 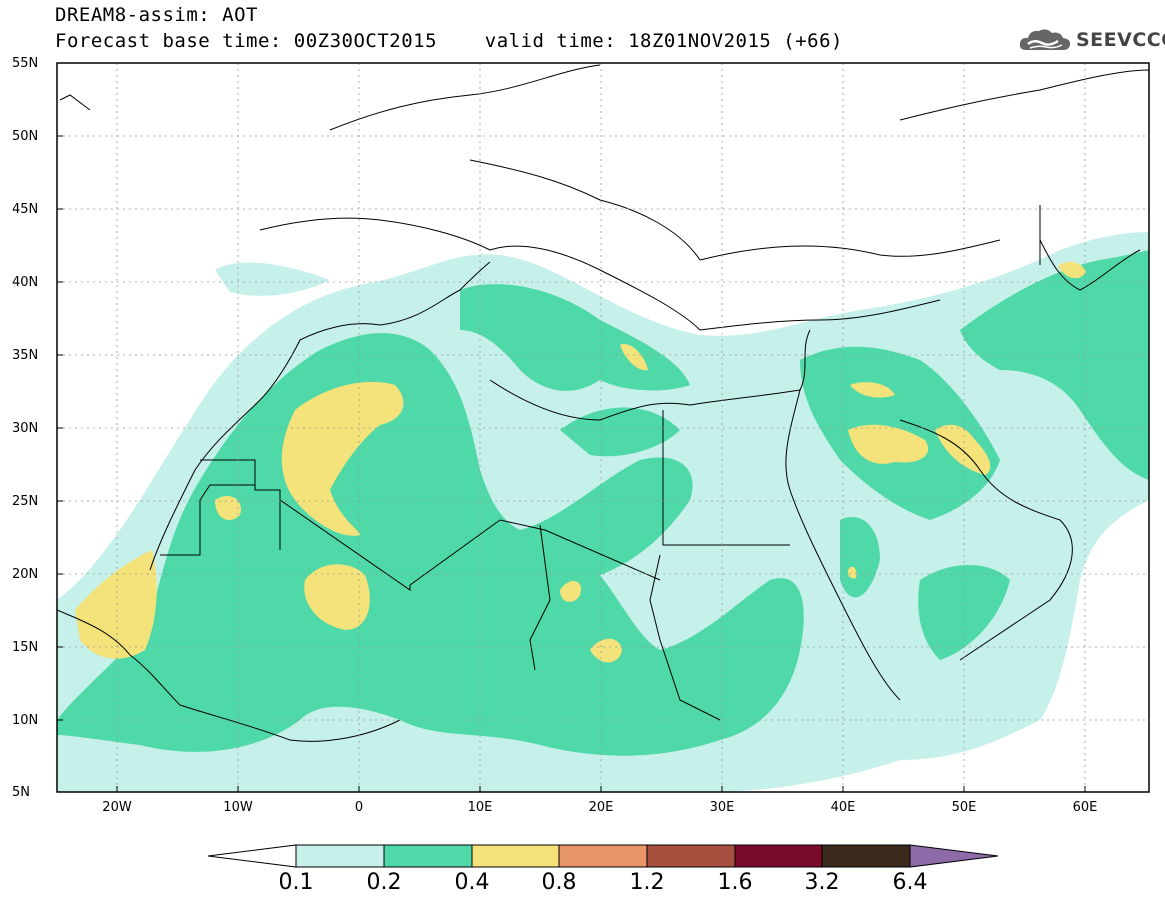 What do you see at coordinates (25, 574) in the screenshot?
I see `lat-label: 20N` at bounding box center [25, 574].